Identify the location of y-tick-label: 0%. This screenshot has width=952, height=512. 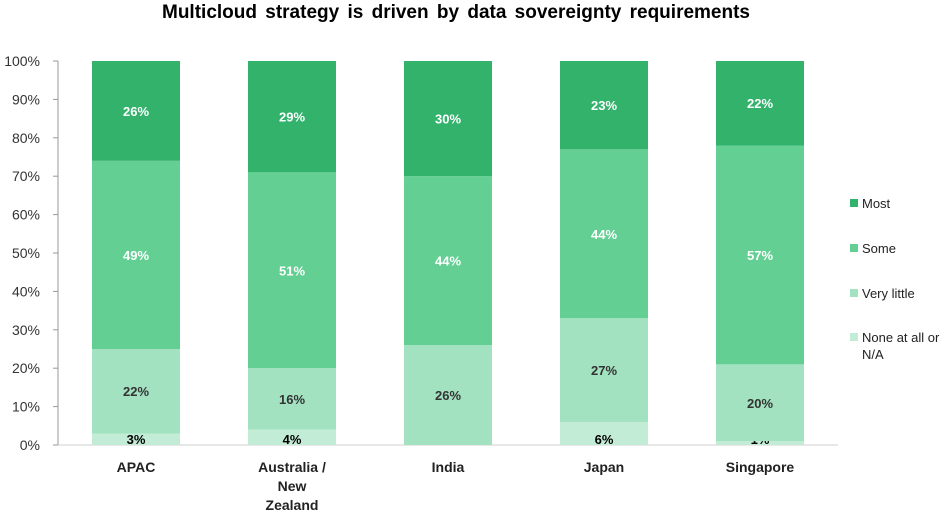
(30, 445).